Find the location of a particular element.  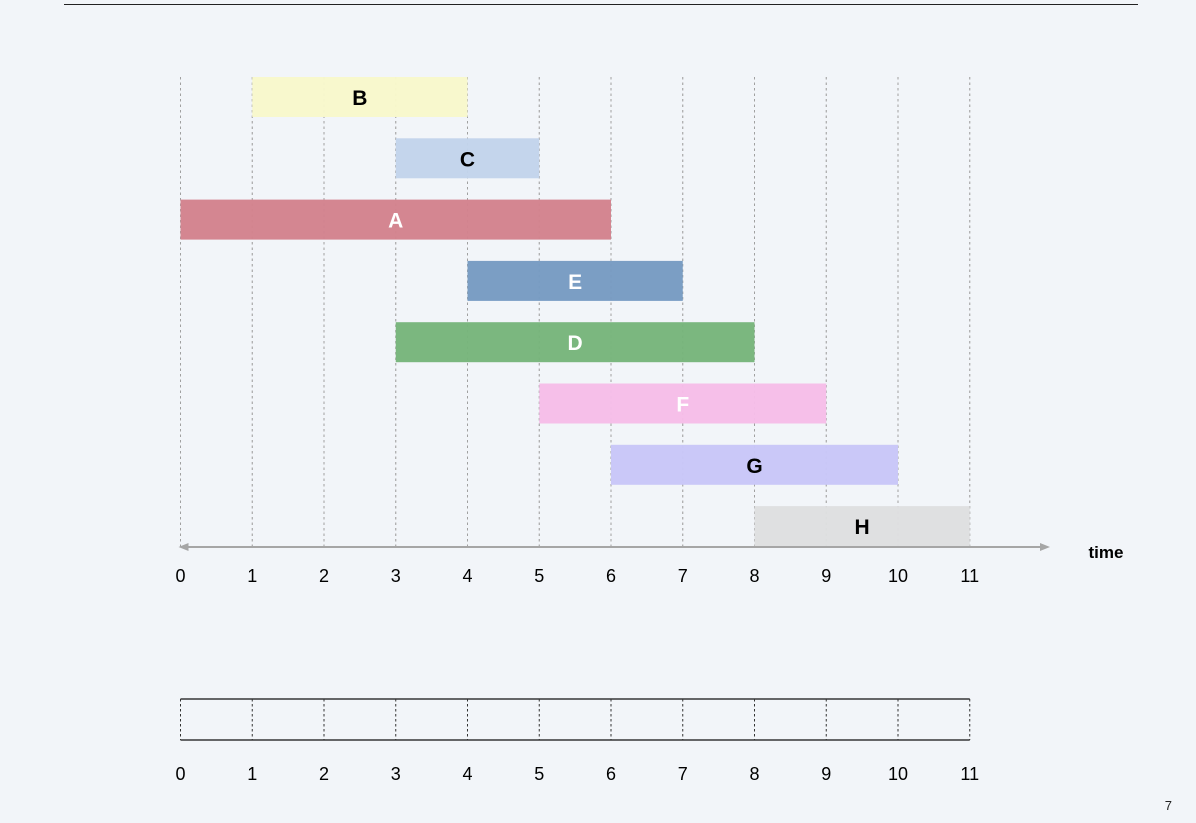

tick-label-1: 1 is located at coordinates (252, 576).